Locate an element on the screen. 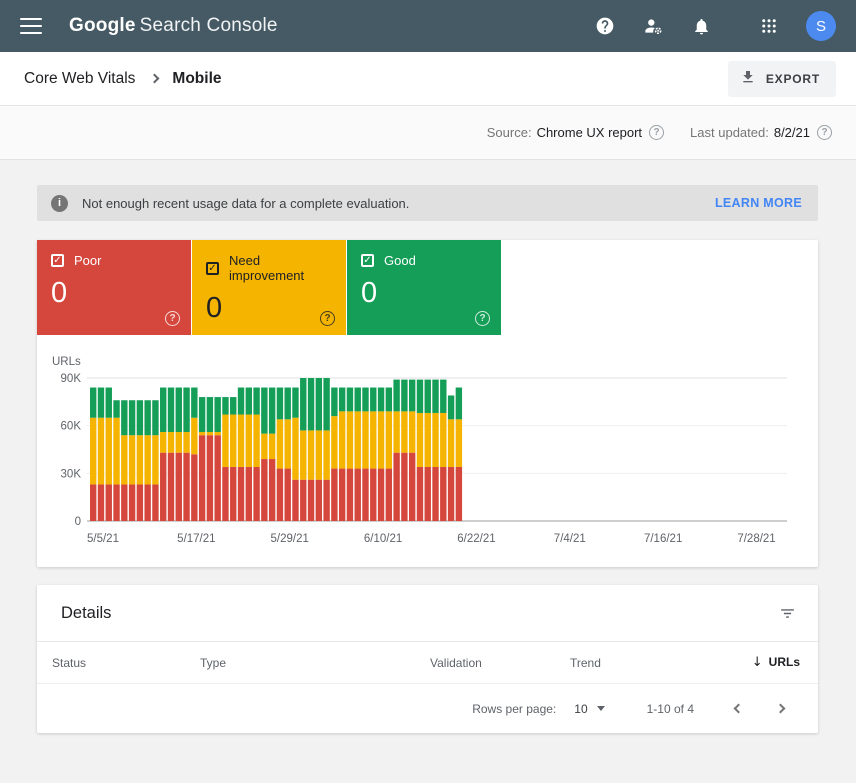 The width and height of the screenshot is (856, 783). breadcrumb-core-web-vitals: Core Web Vitals is located at coordinates (80, 78).